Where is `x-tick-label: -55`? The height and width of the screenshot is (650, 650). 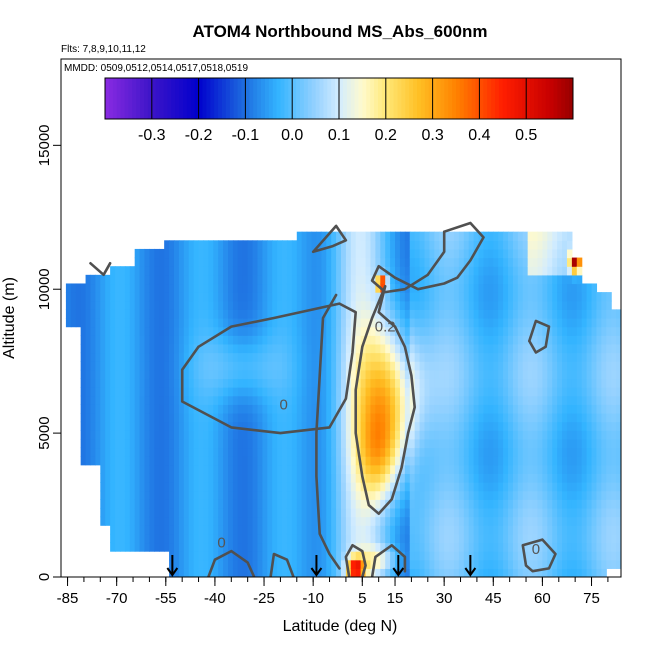 x-tick-label: -55 is located at coordinates (166, 598).